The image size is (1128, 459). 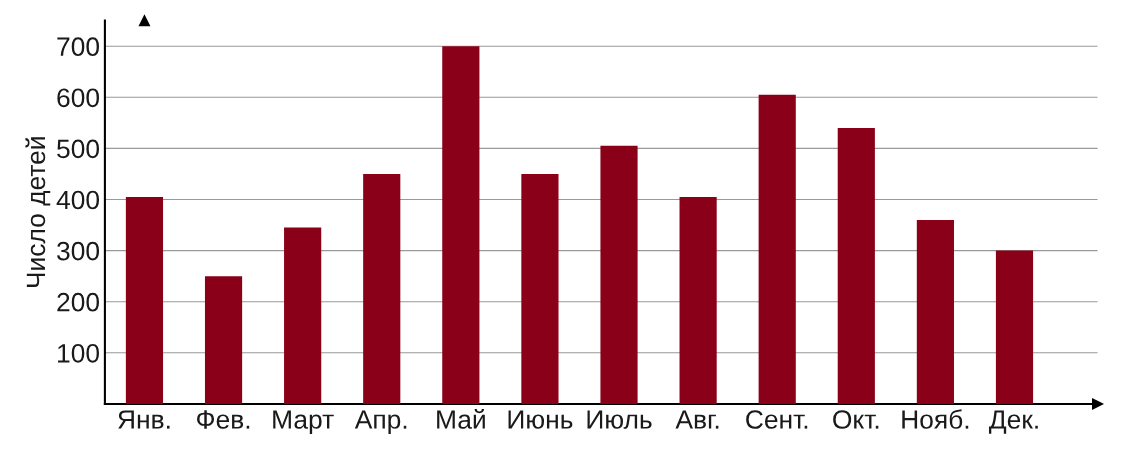 I want to click on y-tick-label: 600, so click(x=78, y=98).